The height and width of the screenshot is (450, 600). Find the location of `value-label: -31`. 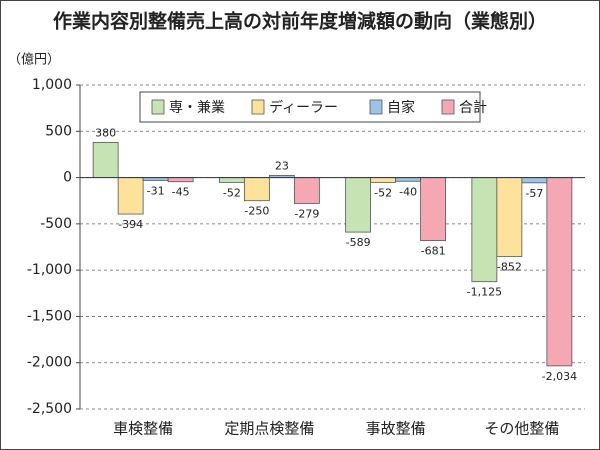

value-label: -31 is located at coordinates (156, 190).